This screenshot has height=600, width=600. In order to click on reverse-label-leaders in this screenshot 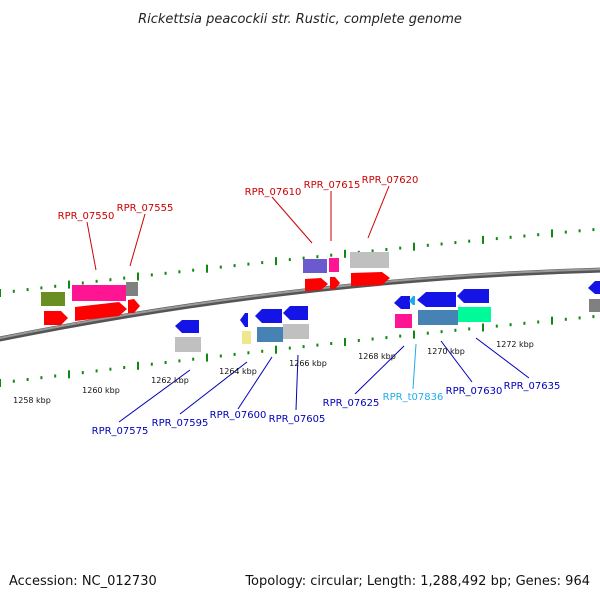, I will do `click(324, 380)`.